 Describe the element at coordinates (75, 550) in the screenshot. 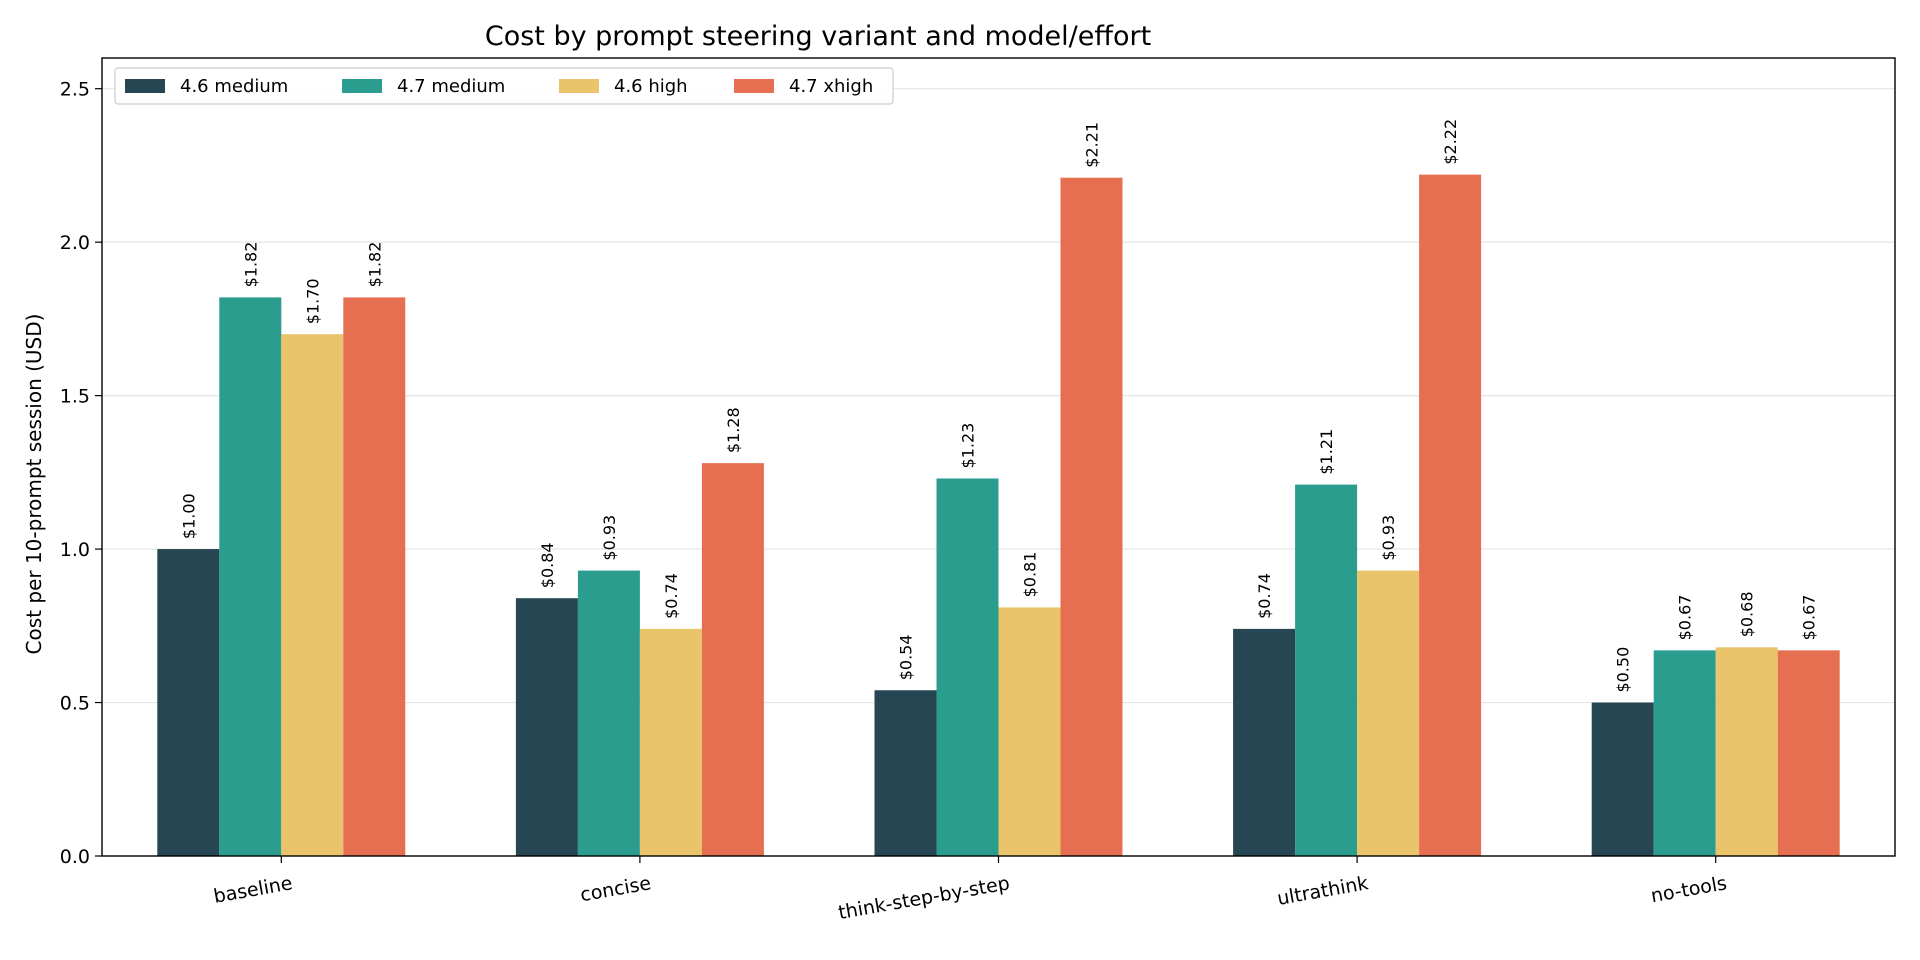

I see `y-tick-label: 1.0` at that location.